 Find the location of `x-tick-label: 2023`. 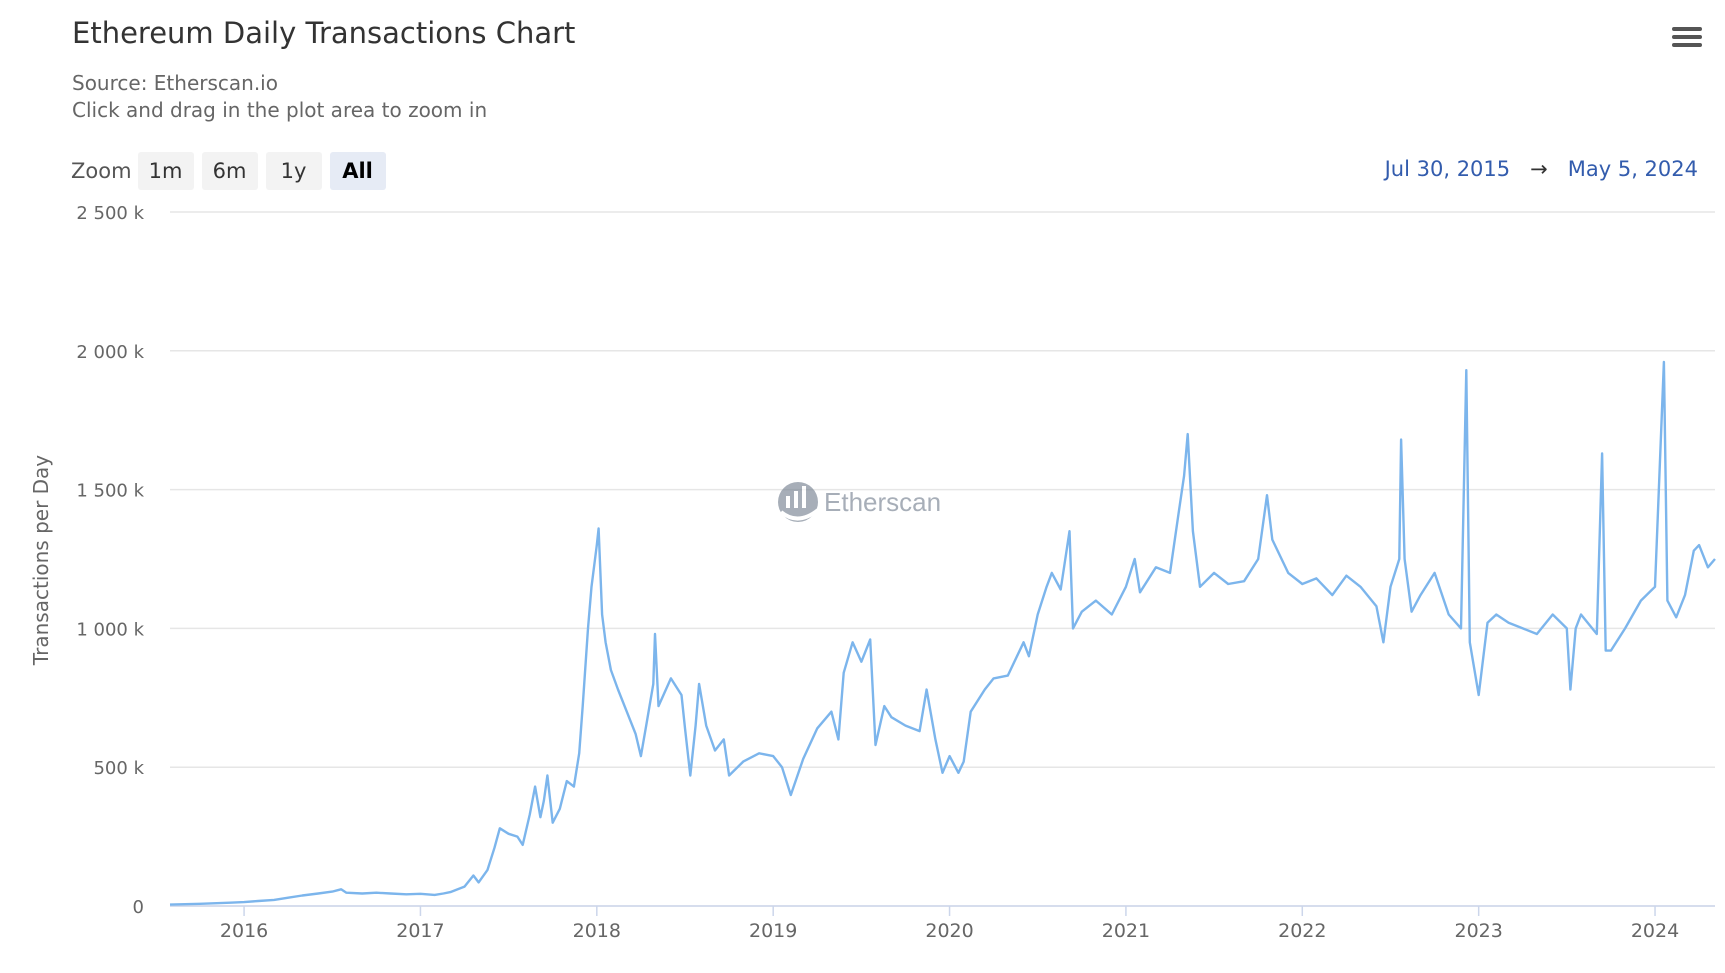

x-tick-label: 2023 is located at coordinates (1478, 931).